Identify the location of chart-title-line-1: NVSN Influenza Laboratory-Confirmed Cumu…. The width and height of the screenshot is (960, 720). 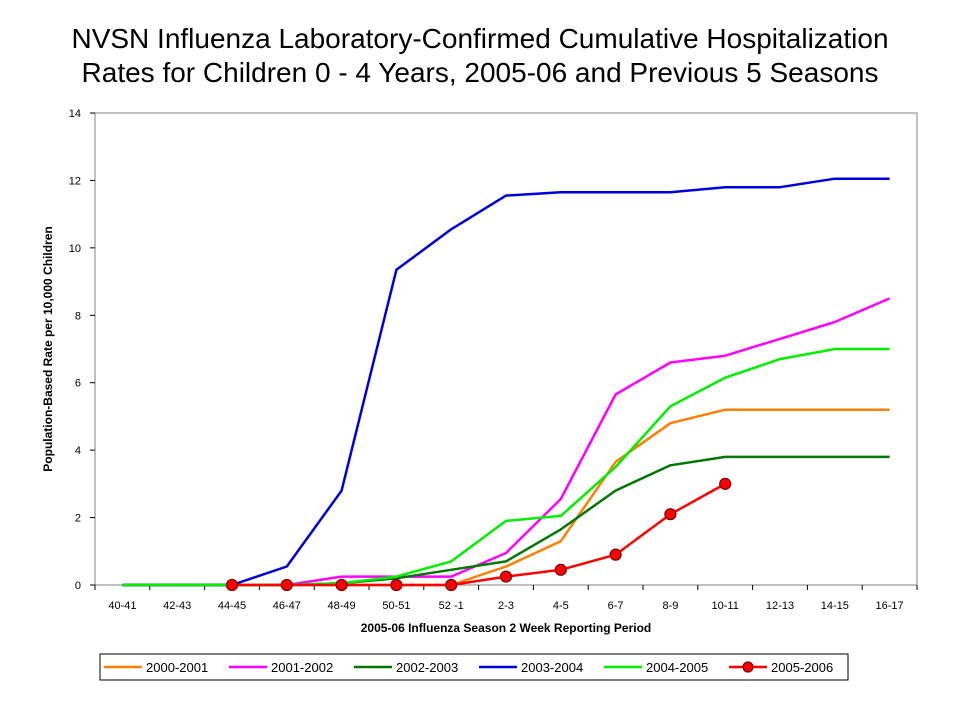
(480, 38).